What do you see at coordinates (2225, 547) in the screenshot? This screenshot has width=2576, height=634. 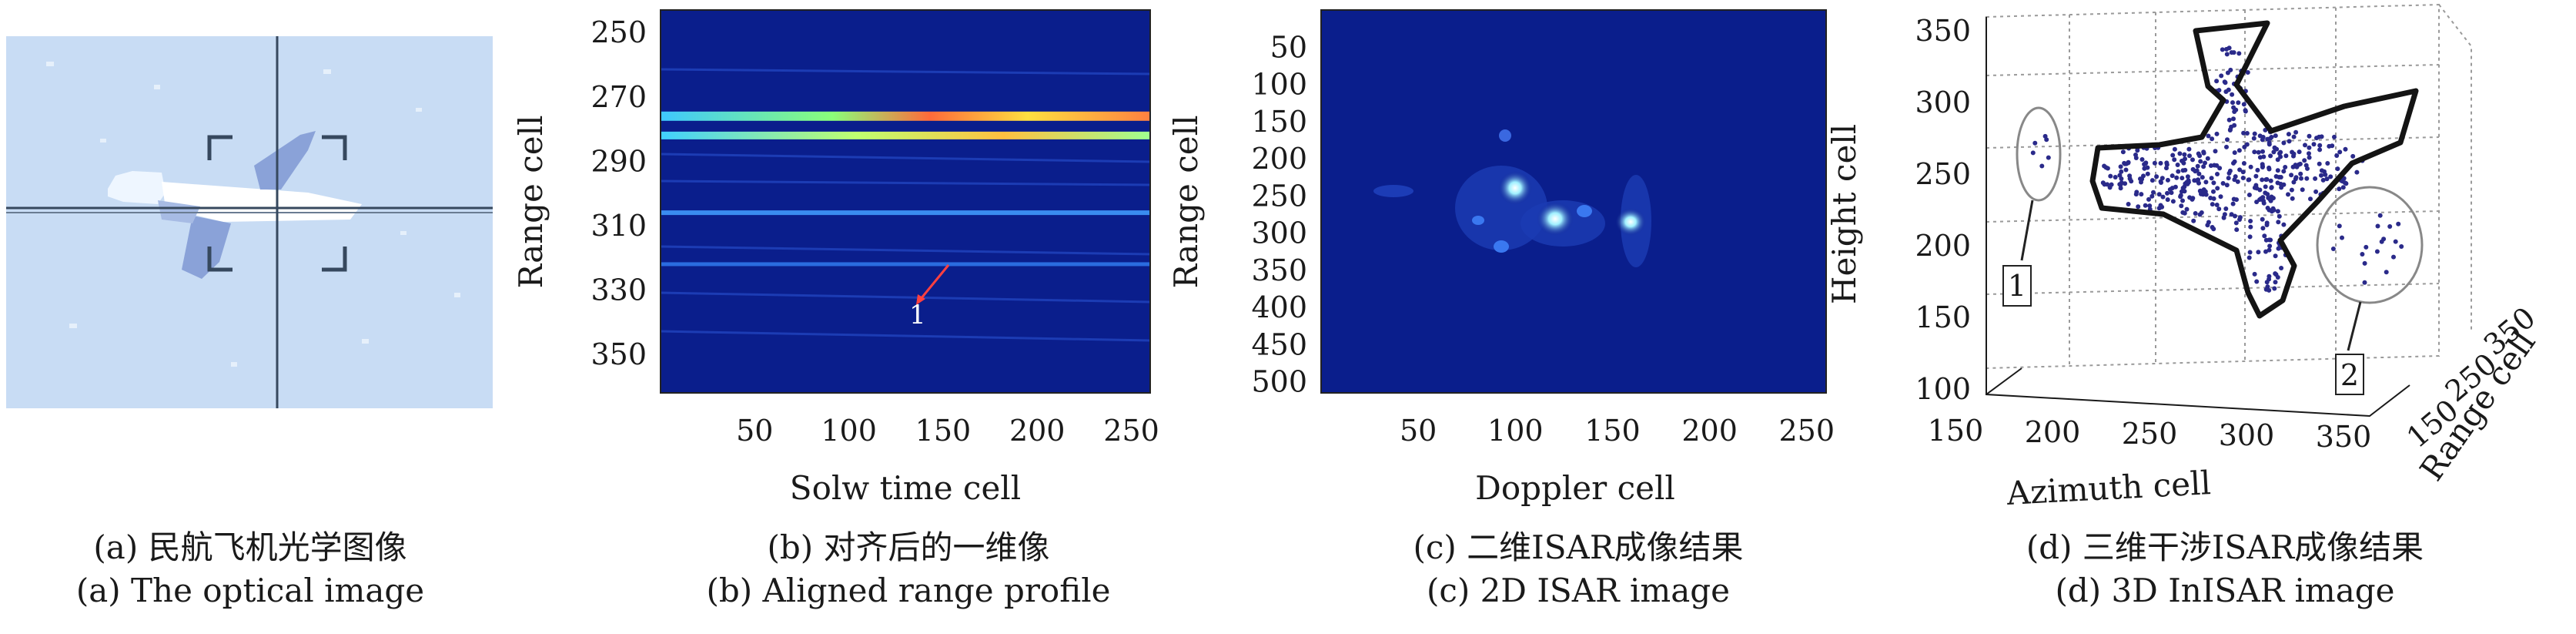 I see `caption-d-cn: (d) 三维干涉ISAR成像结果` at bounding box center [2225, 547].